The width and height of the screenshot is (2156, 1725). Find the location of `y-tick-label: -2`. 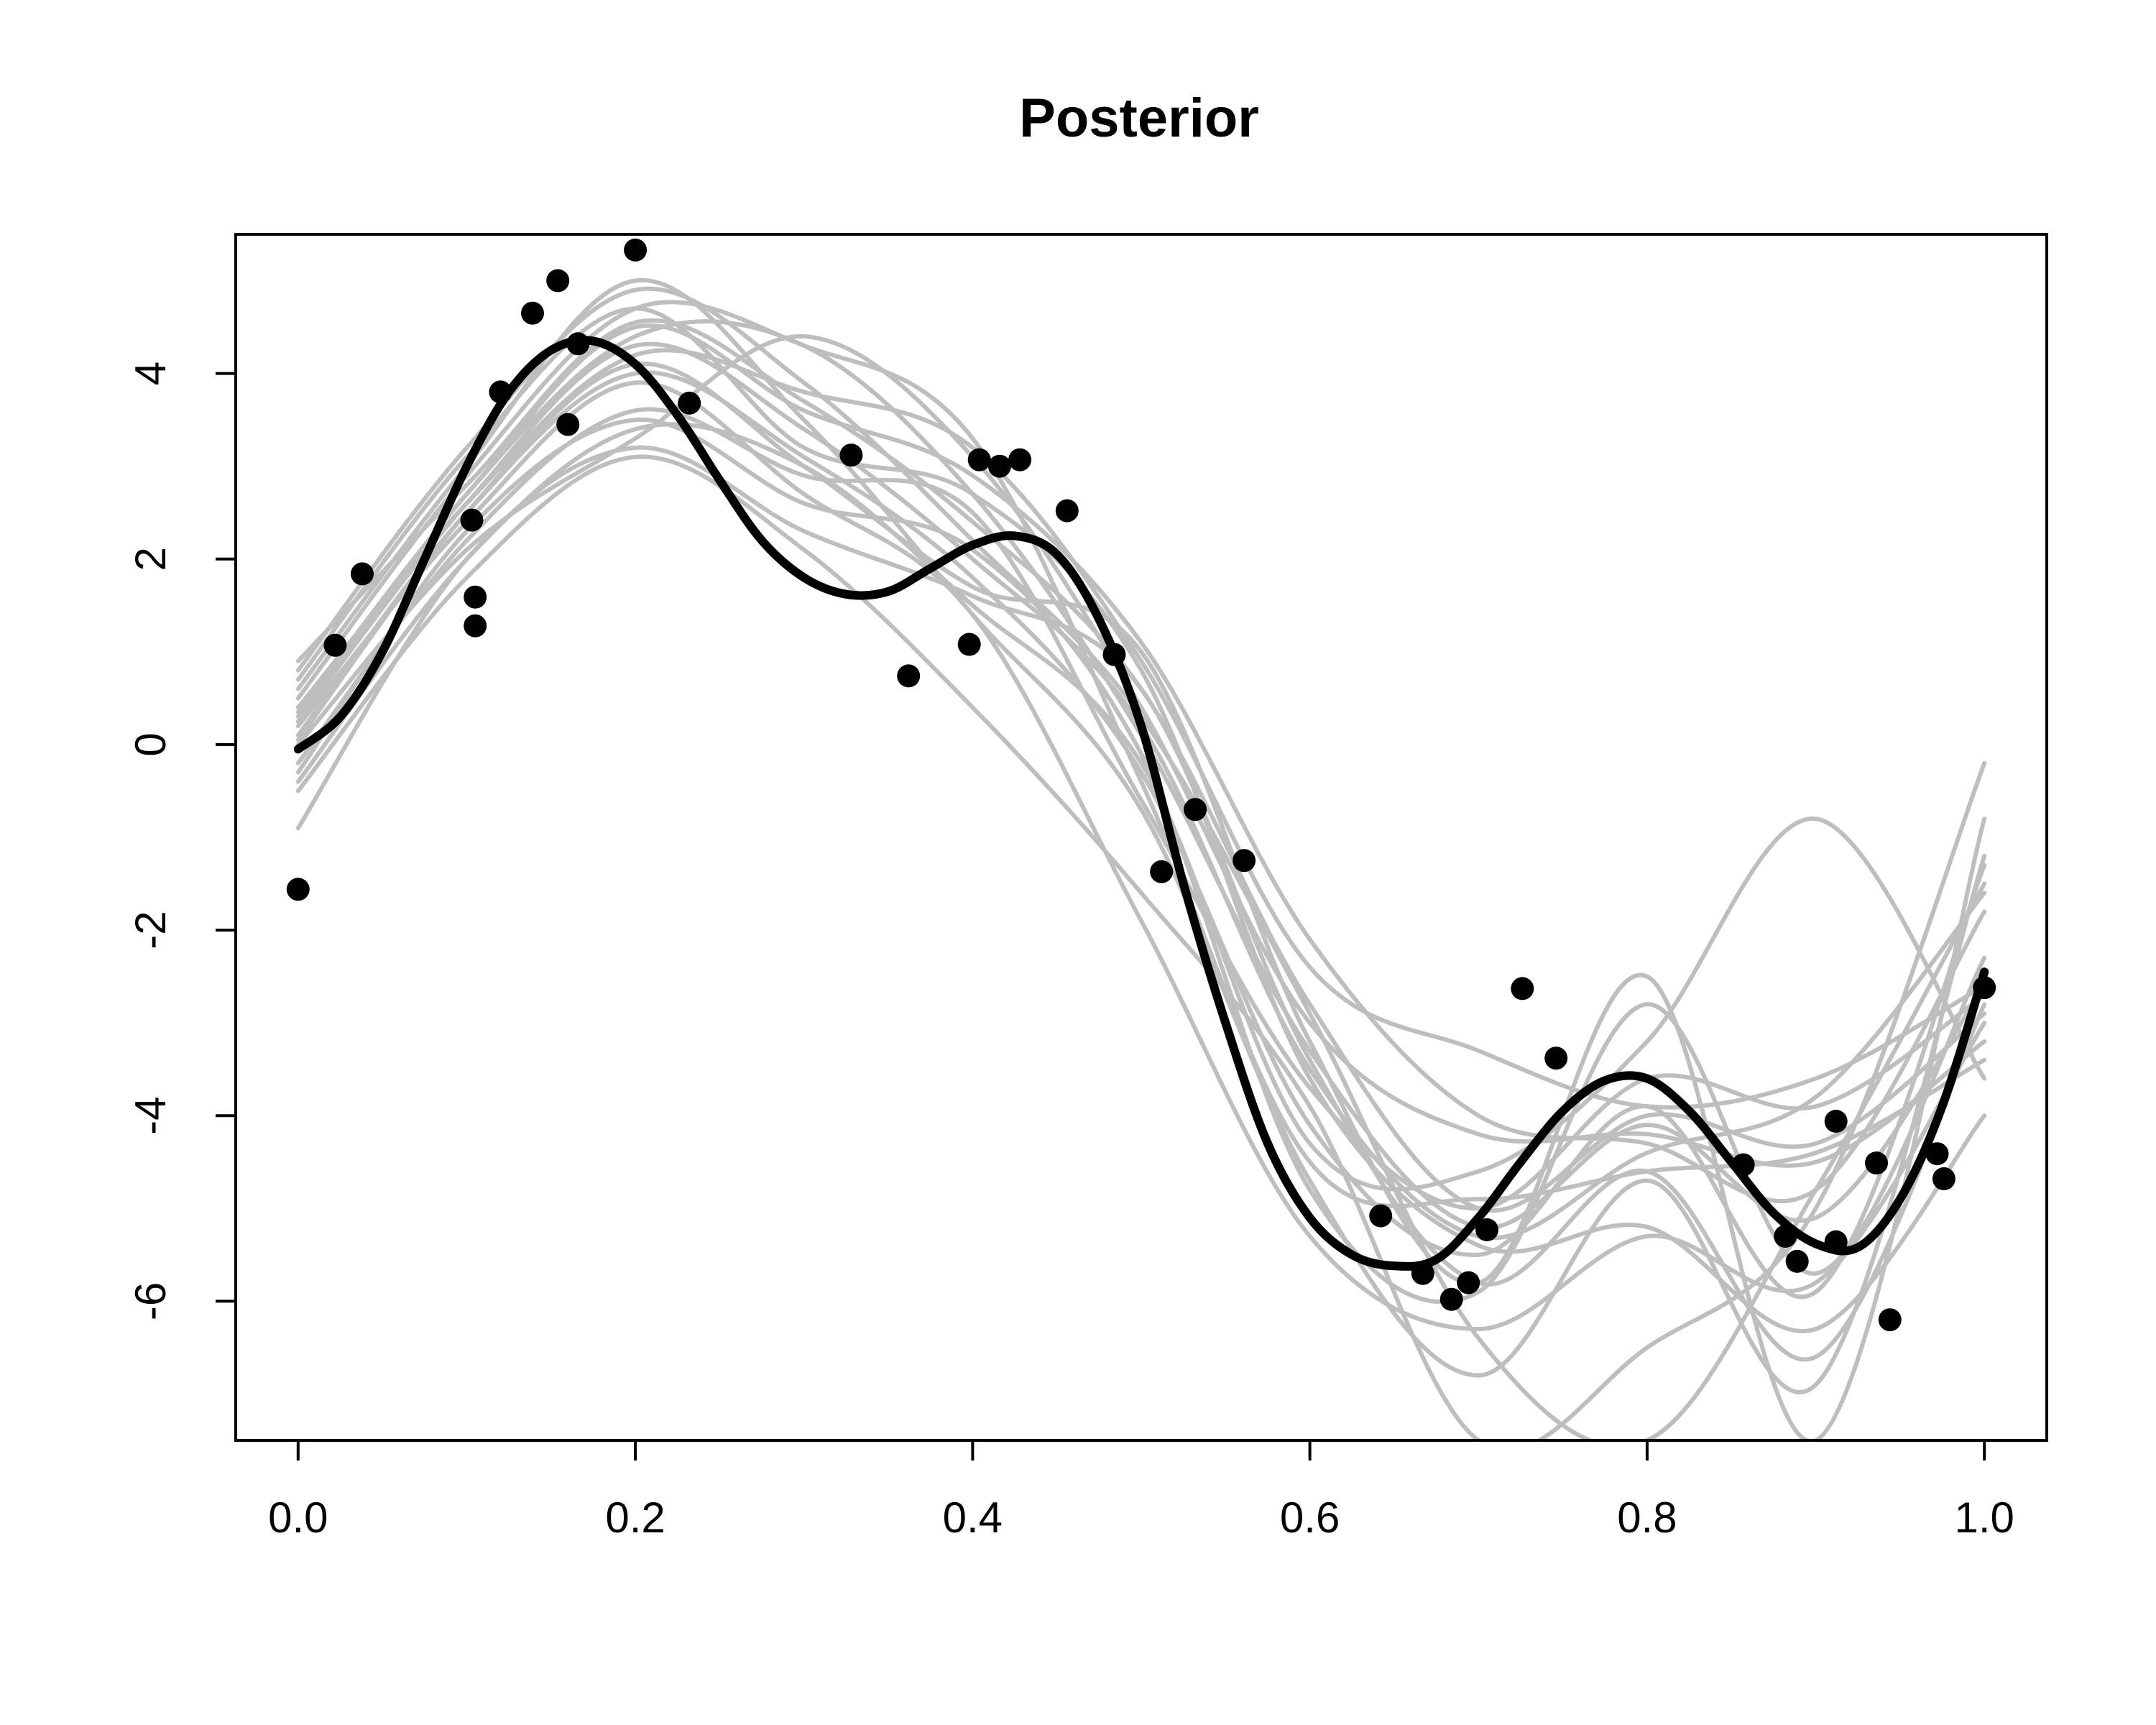

y-tick-label: -2 is located at coordinates (150, 930).